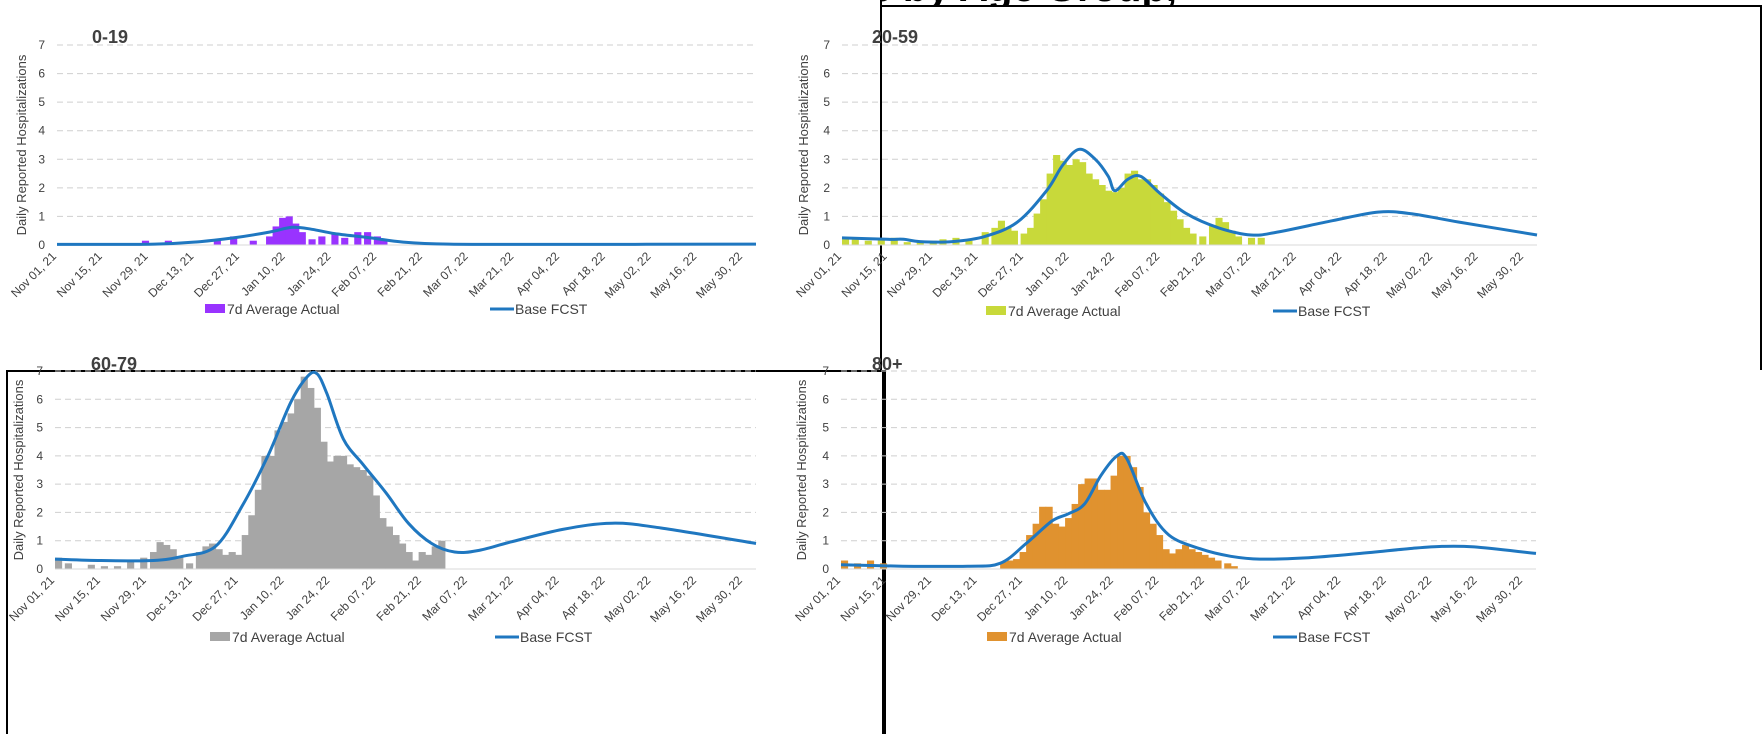 Image resolution: width=1762 pixels, height=734 pixels. I want to click on x-tick-label: Jan 24, 22, so click(1092, 274).